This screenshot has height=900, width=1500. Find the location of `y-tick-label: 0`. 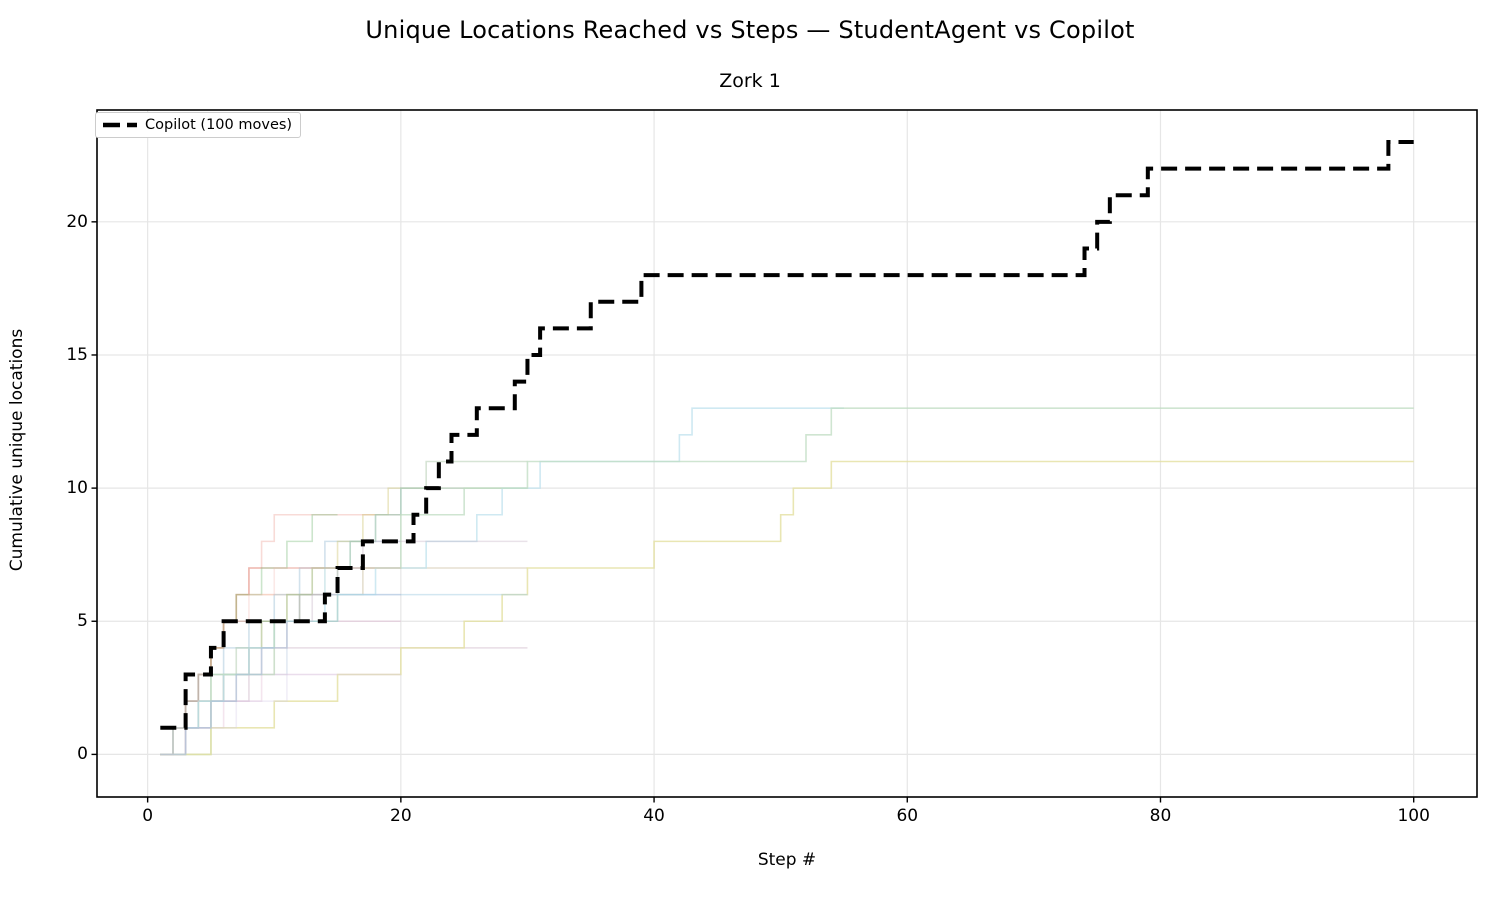

y-tick-label: 0 is located at coordinates (82, 754).